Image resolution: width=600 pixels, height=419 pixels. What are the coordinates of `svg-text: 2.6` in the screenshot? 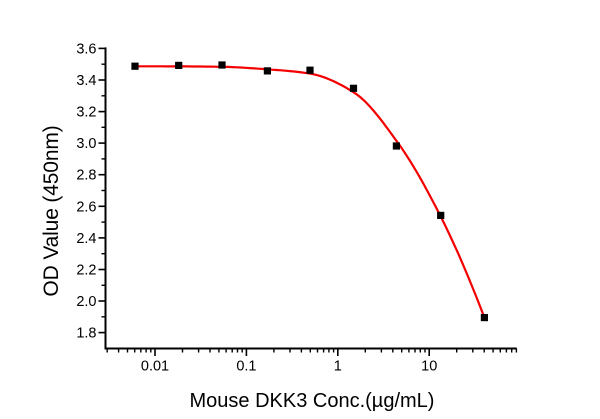 It's located at (86, 207).